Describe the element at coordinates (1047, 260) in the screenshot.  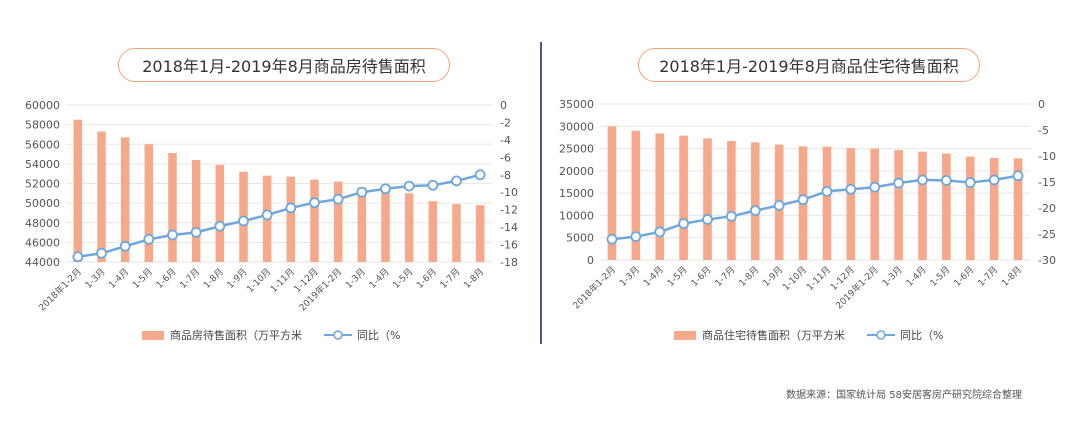
I see `y-right-tick-label: -30` at that location.